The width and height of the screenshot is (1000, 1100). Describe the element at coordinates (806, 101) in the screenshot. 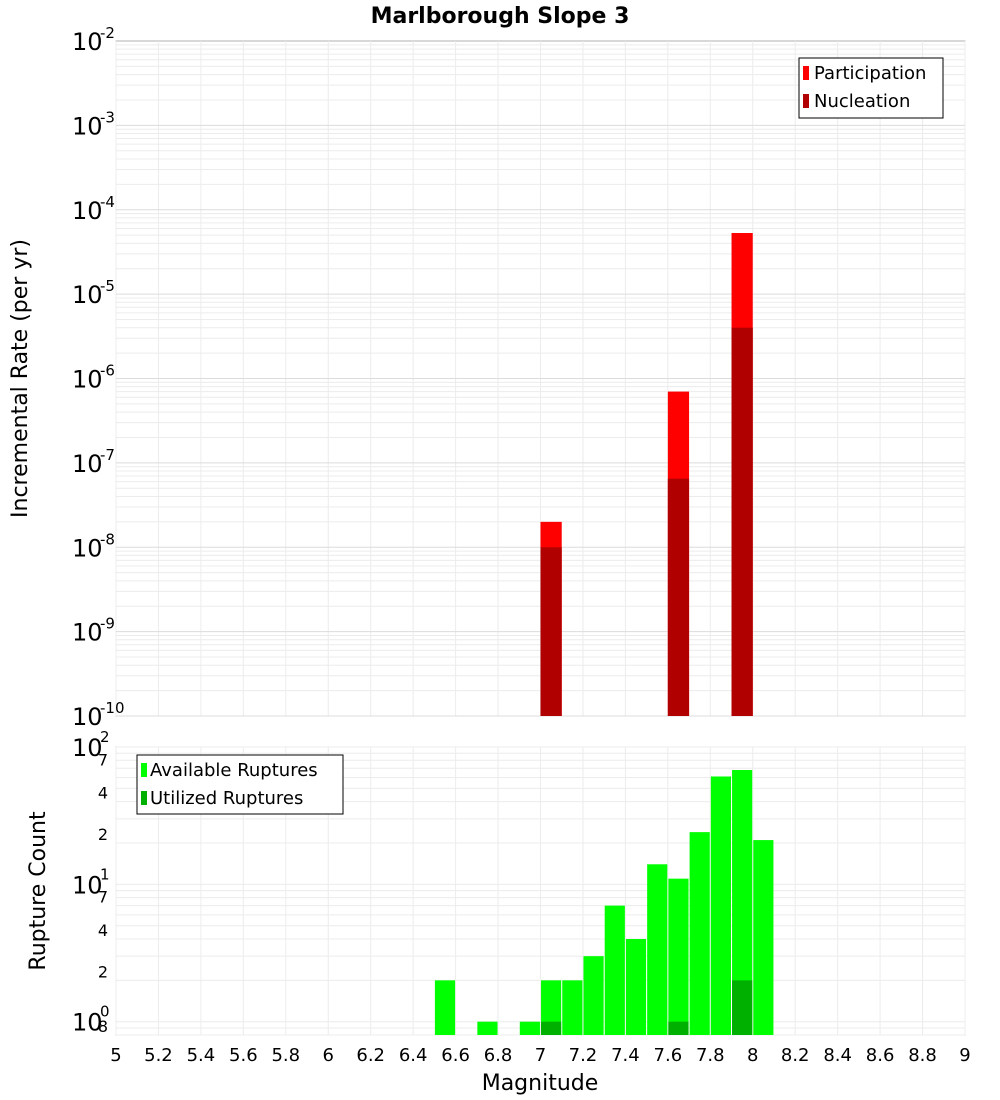

I see `legend-swatch-nucleation` at that location.